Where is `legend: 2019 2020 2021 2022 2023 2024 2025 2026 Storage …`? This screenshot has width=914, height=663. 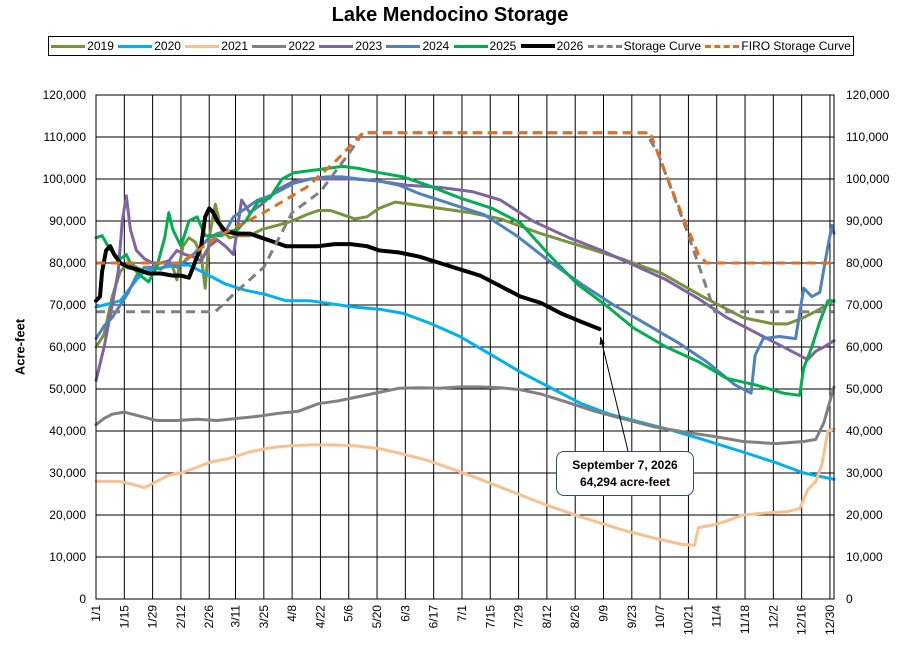 legend: 2019 2020 2021 2022 2023 2024 2025 2026 Storage … is located at coordinates (451, 46).